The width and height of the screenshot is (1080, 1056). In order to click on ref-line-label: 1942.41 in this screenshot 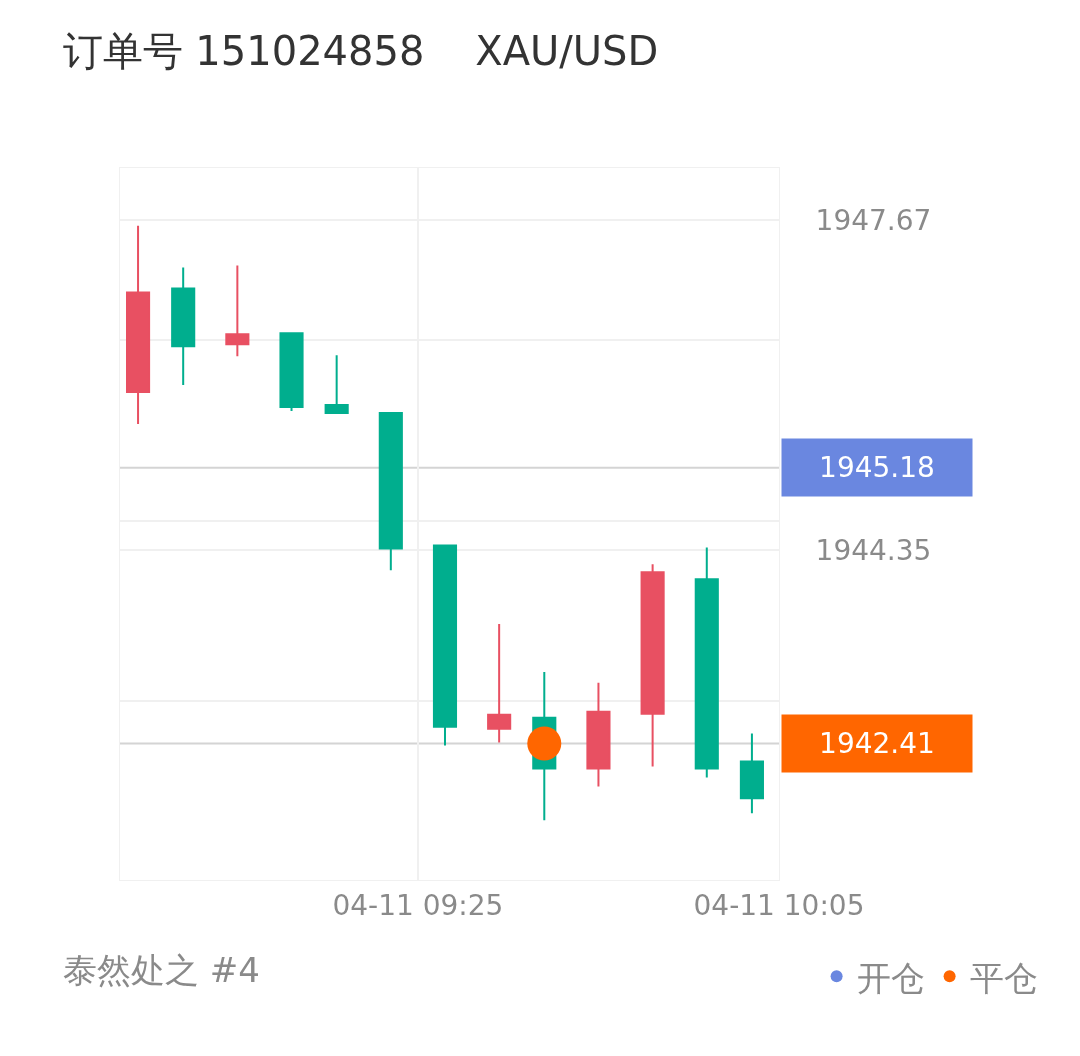, I will do `click(877, 743)`.